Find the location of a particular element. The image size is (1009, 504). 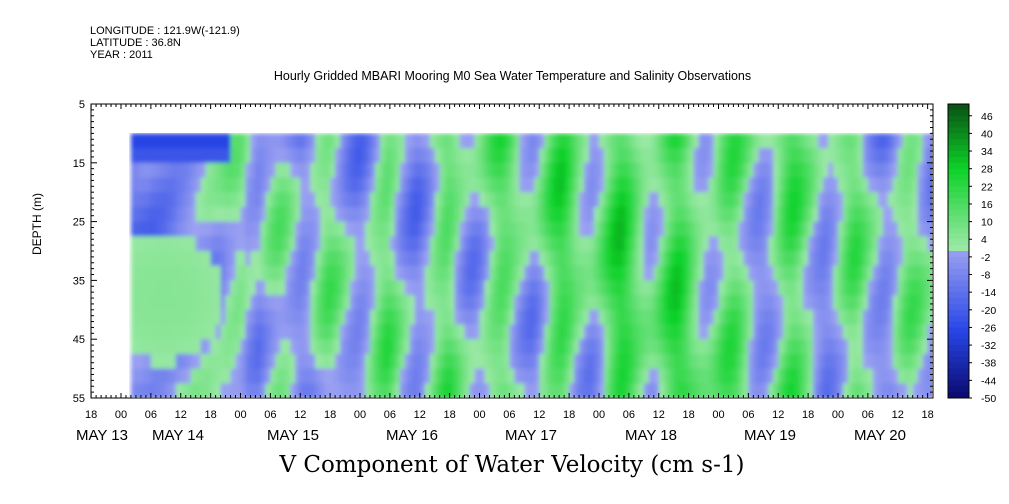

x-hour-label: 00 is located at coordinates (838, 415).